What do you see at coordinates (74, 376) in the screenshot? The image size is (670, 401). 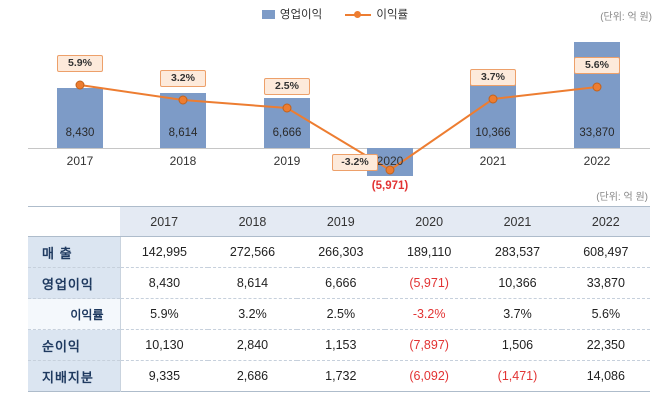 I see `row-label: 지배지분` at bounding box center [74, 376].